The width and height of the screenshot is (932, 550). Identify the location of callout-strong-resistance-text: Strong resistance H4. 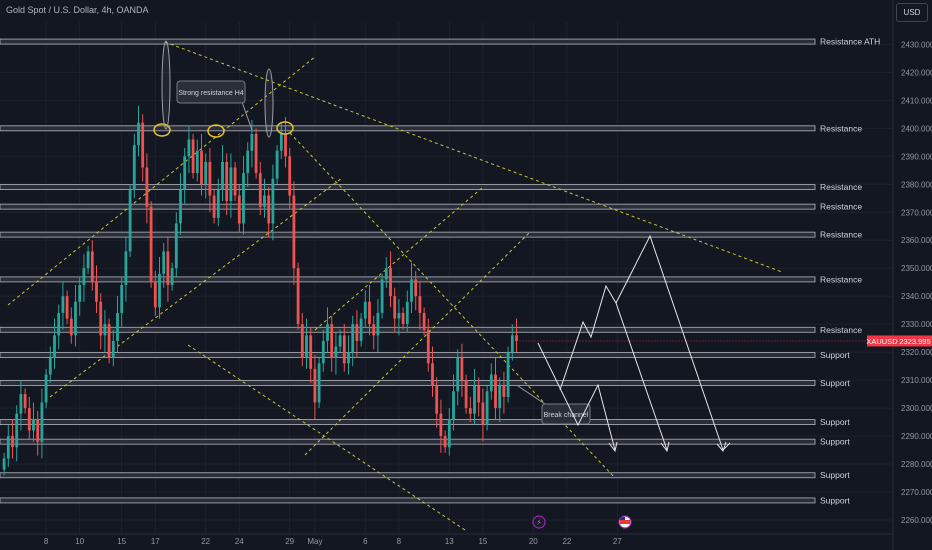
(210, 93).